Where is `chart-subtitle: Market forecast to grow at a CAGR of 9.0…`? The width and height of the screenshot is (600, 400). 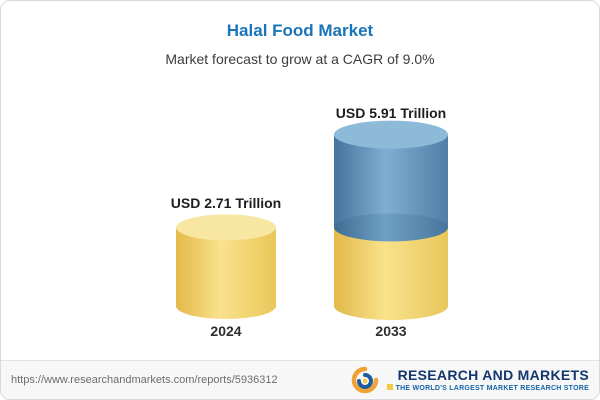
chart-subtitle: Market forecast to grow at a CAGR of 9.0… is located at coordinates (300, 59).